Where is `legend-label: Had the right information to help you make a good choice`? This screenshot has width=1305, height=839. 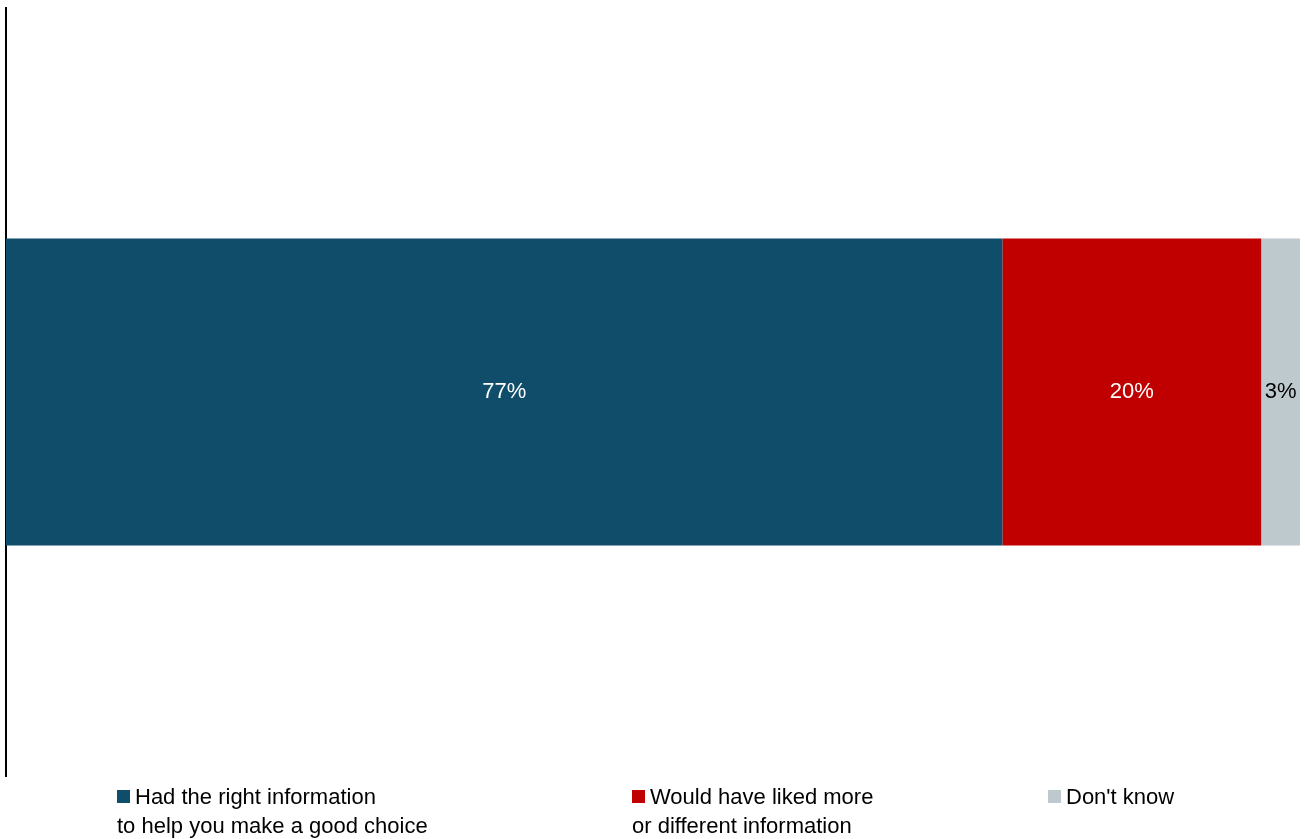
legend-label: Had the right information to help you make a good choice is located at coordinates (272, 811).